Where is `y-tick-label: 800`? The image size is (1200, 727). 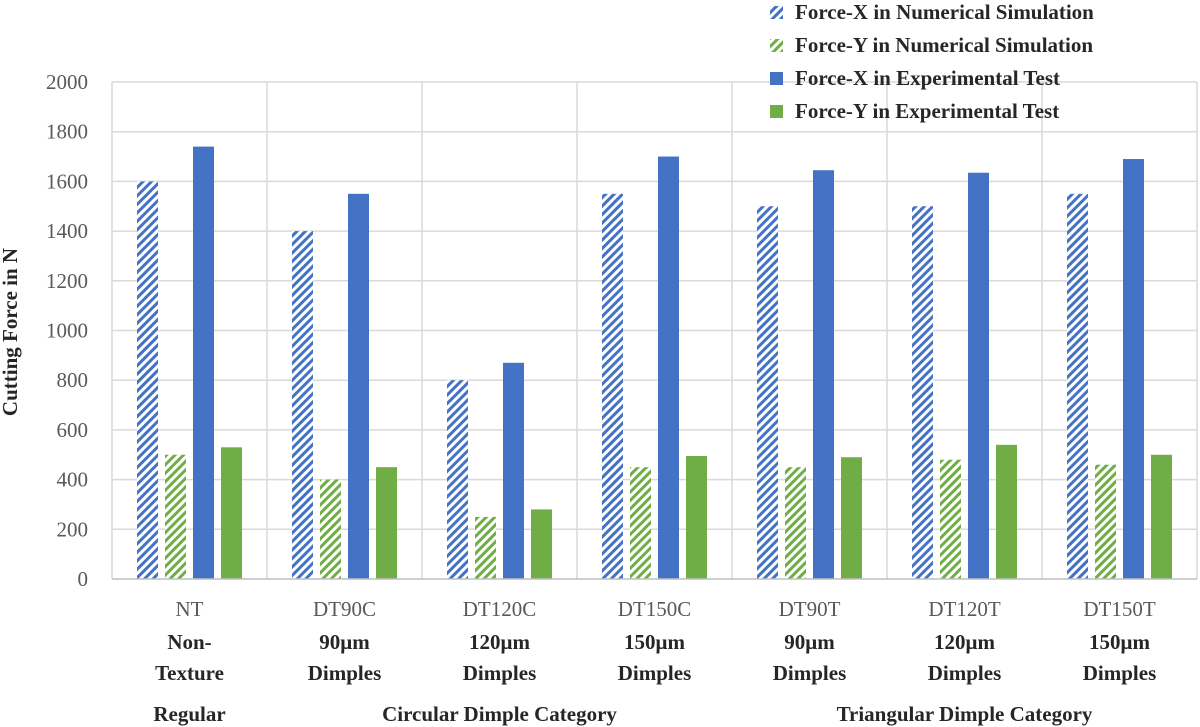 y-tick-label: 800 is located at coordinates (73, 380).